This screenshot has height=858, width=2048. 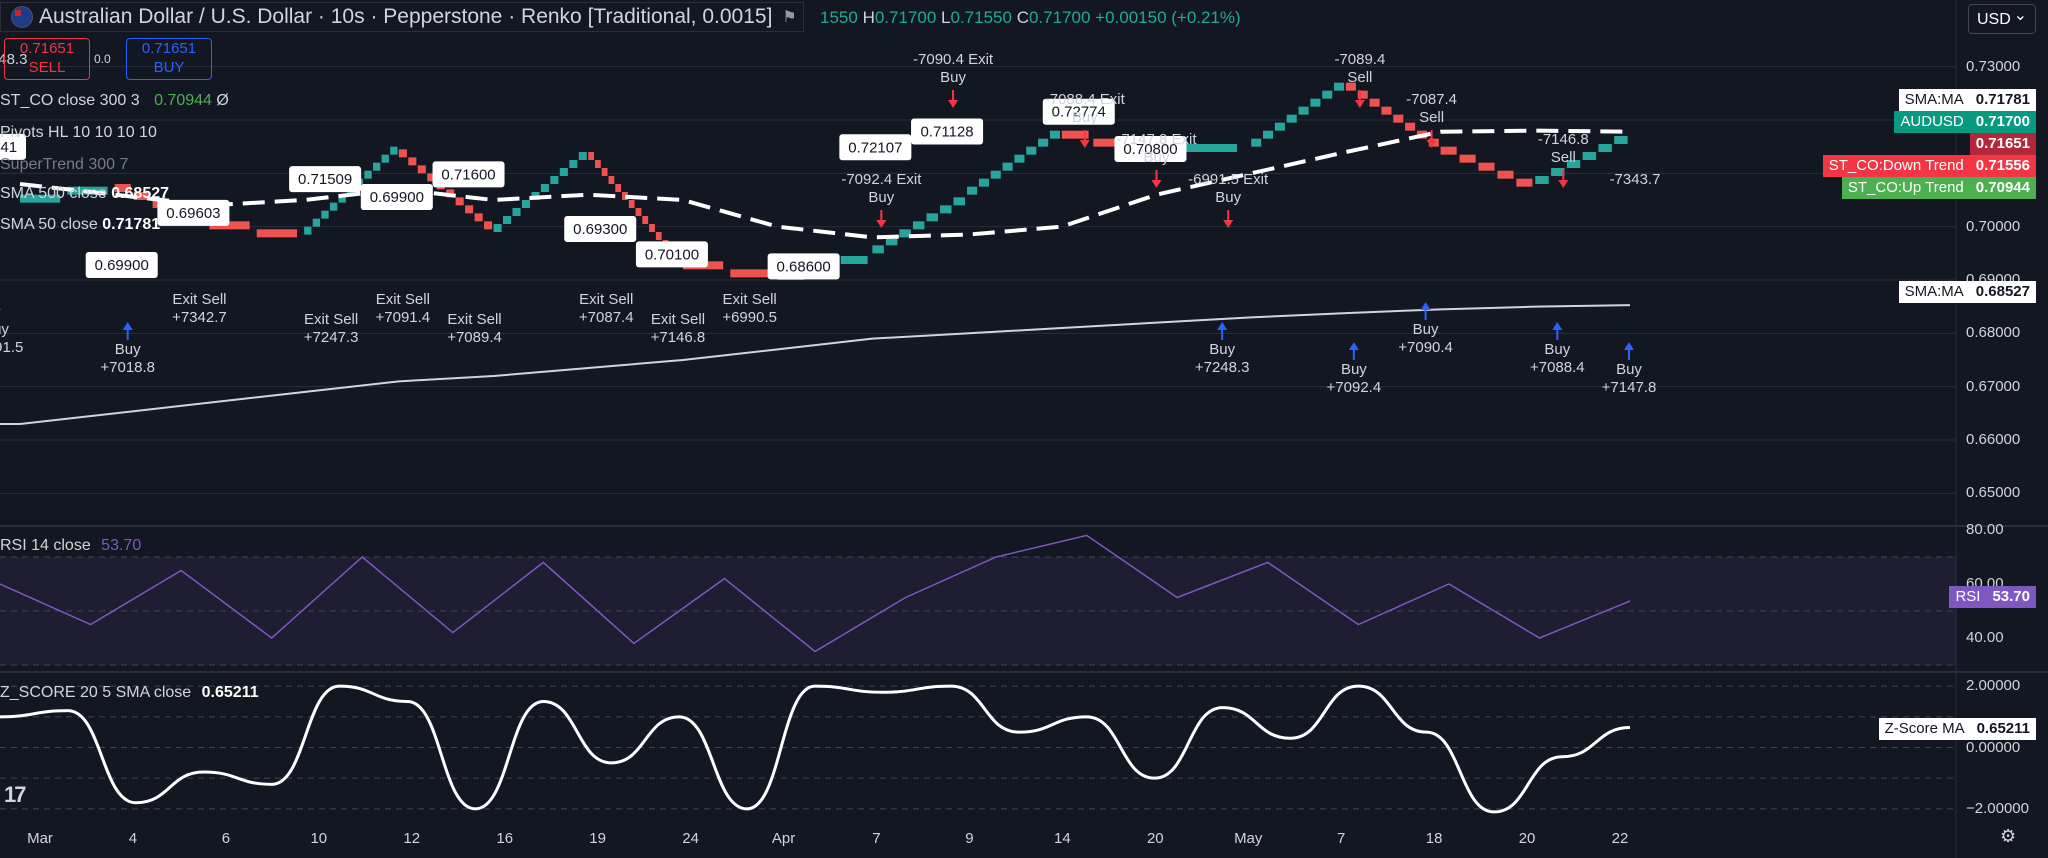 I want to click on legend-sma500: SMA 500 close 0.68527, so click(x=85, y=193).